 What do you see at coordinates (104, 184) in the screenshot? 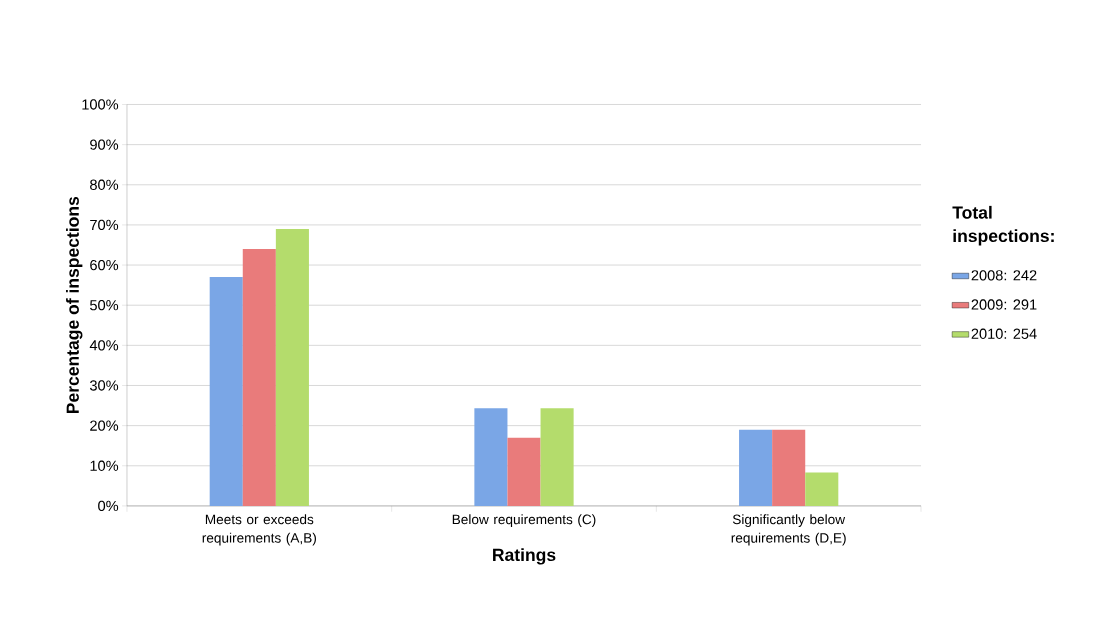
I see `y-tick-label: 80%` at bounding box center [104, 184].